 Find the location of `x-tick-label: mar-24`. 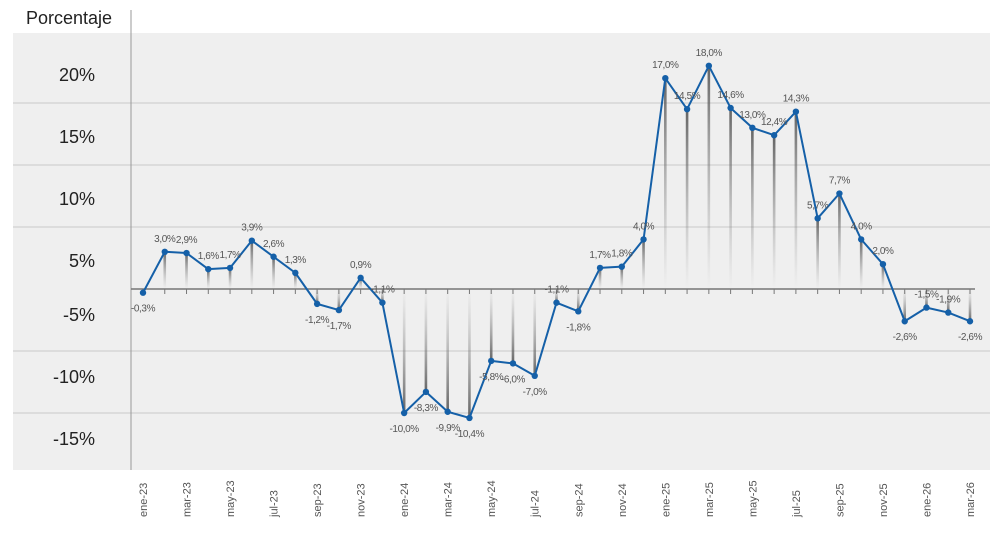

x-tick-label: mar-24 is located at coordinates (449, 499).